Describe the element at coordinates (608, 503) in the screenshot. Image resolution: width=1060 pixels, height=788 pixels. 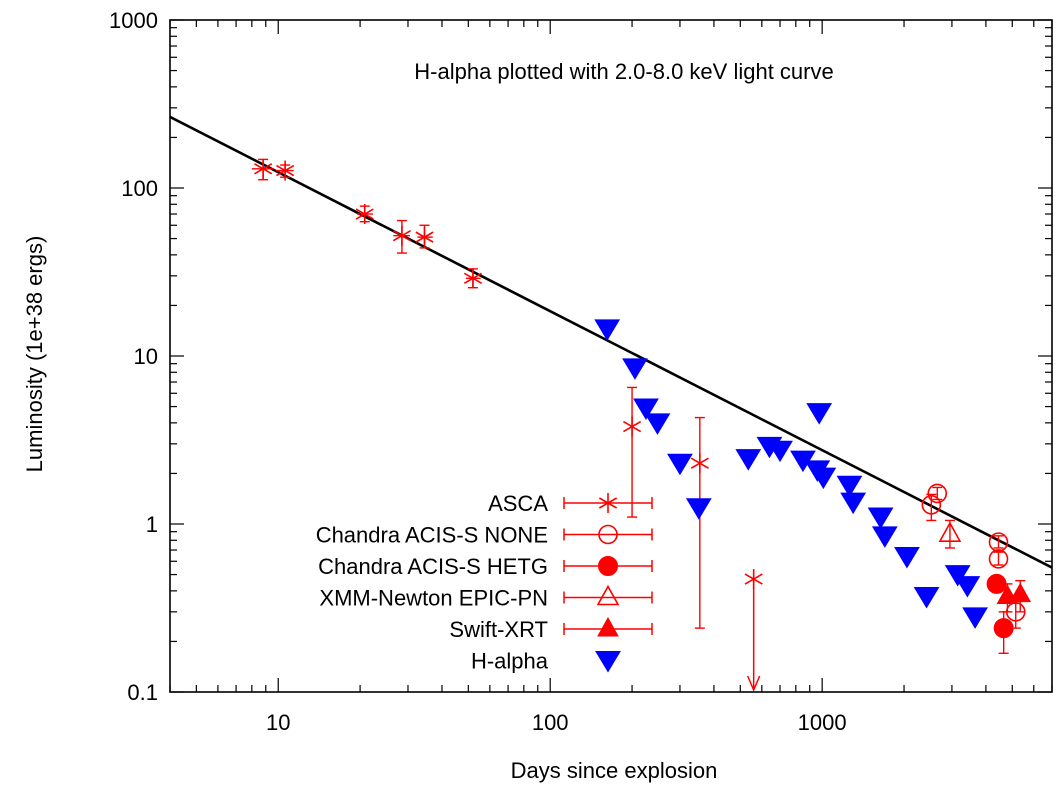
I see `legend-marker-asca` at that location.